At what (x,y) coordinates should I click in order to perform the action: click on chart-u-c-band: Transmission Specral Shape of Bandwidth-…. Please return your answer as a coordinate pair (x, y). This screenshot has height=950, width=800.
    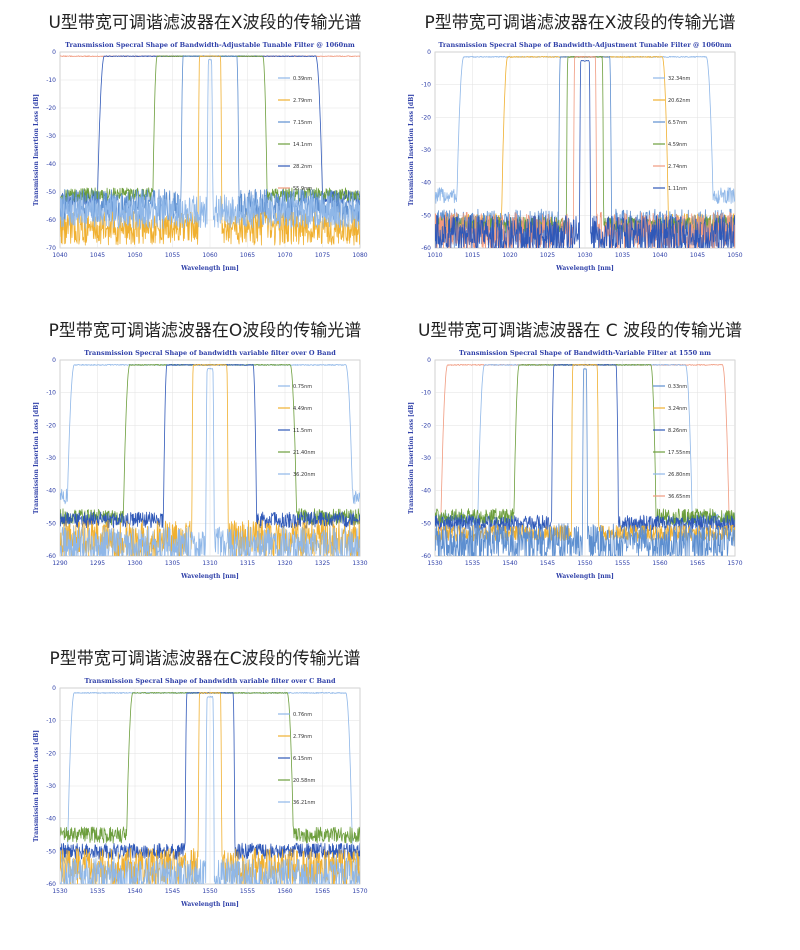
    Looking at the image, I should click on (575, 464).